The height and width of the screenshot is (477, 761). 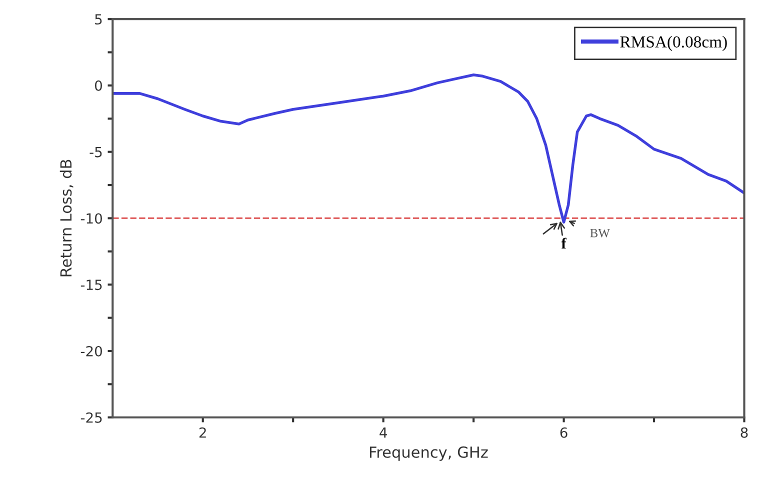 I want to click on annotation: f, so click(x=563, y=243).